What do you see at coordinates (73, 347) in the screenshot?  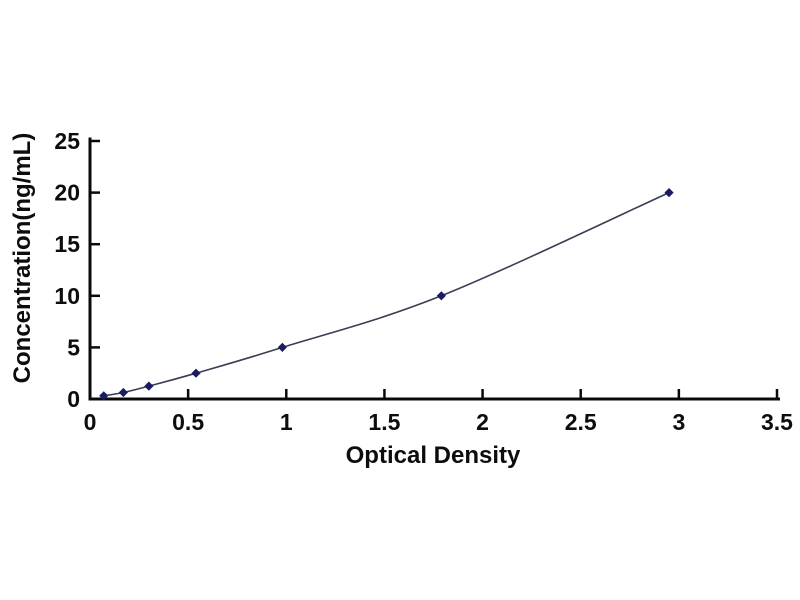 I see `y-tick-label: 5` at bounding box center [73, 347].